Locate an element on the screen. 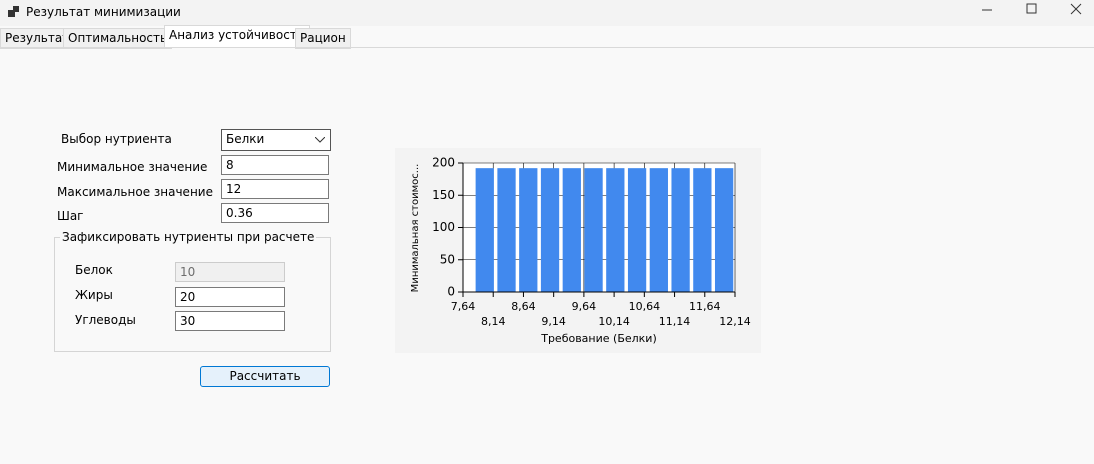 This screenshot has height=464, width=1094. tab: Оптимальность is located at coordinates (118, 38).